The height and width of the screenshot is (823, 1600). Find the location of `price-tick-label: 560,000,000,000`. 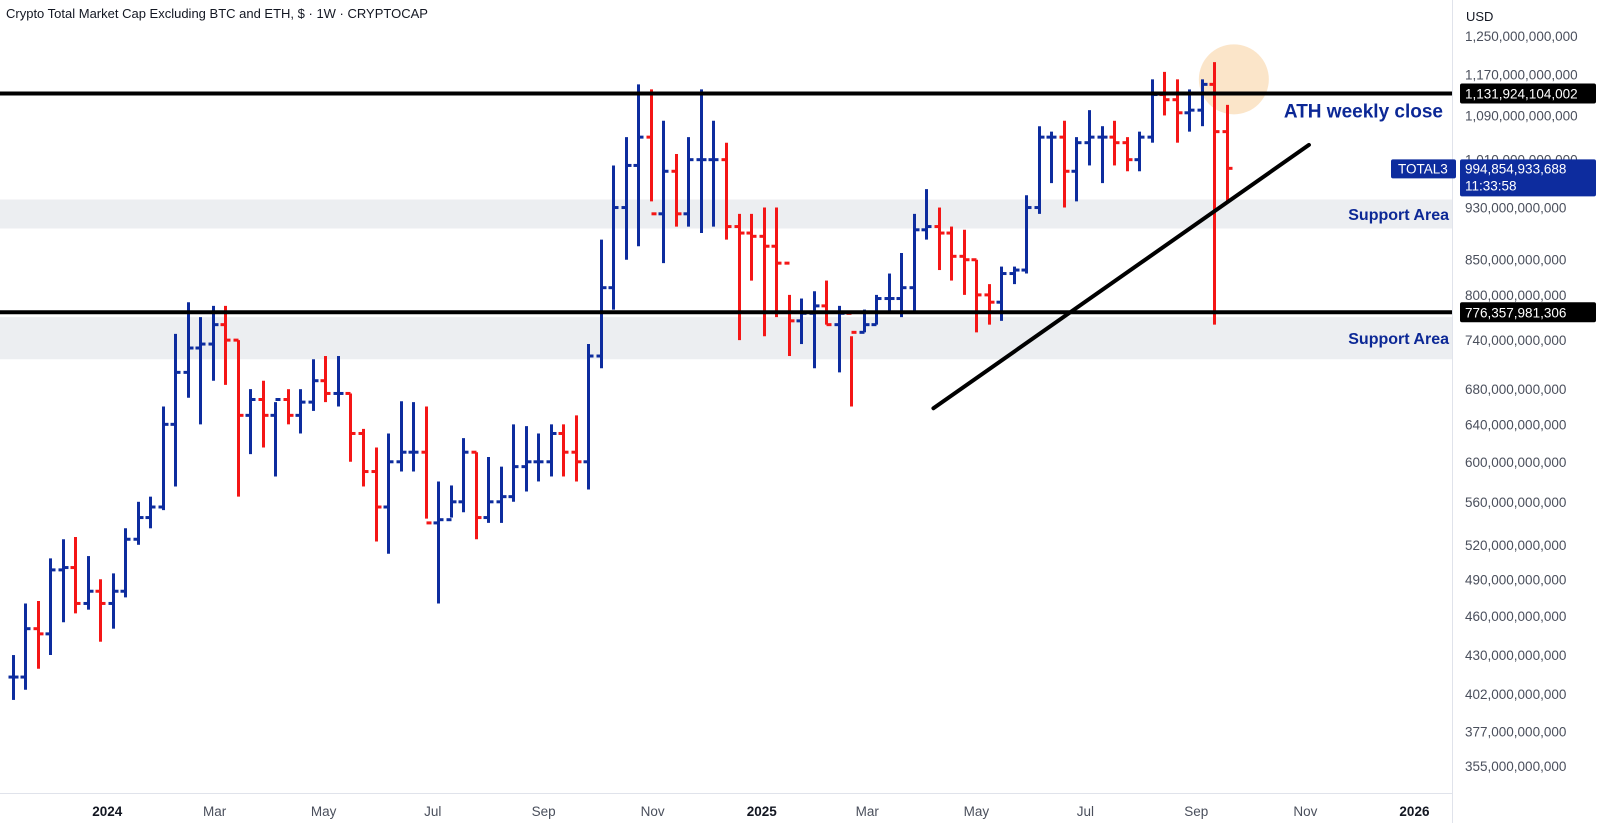

price-tick-label: 560,000,000,000 is located at coordinates (1515, 502).